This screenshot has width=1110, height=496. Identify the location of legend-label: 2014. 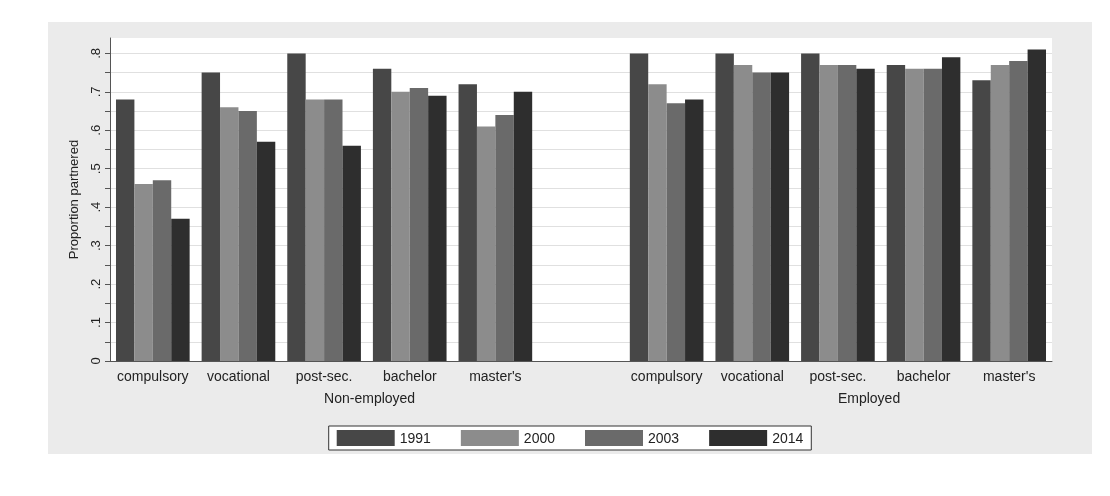
(788, 438).